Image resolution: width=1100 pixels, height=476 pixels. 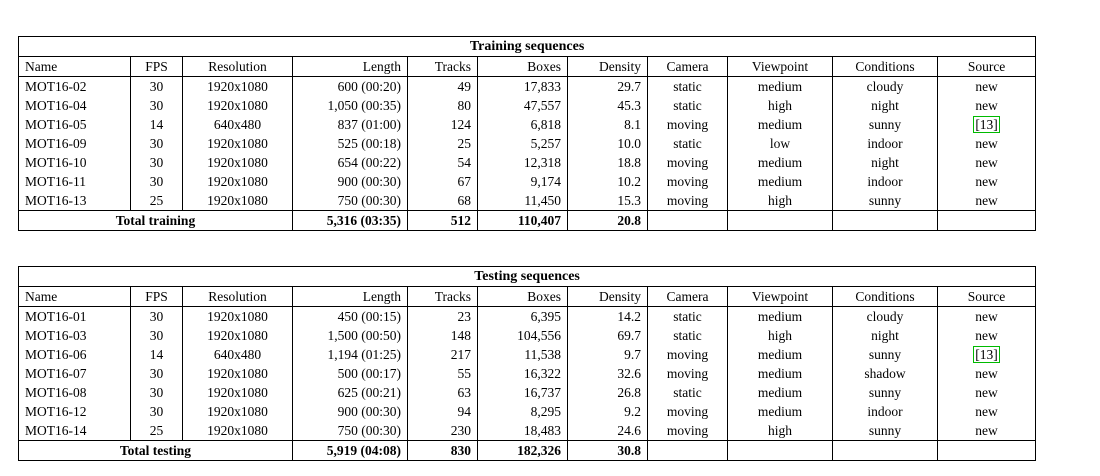 I want to click on total-boxes: 182,326, so click(x=522, y=450).